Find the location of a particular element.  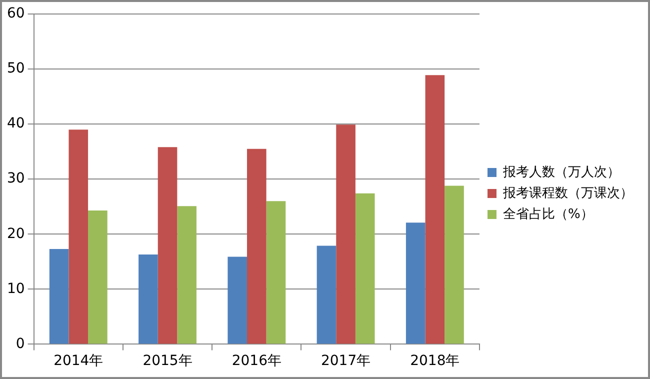

legend-label: 报考课程数（万课次） is located at coordinates (567, 193).